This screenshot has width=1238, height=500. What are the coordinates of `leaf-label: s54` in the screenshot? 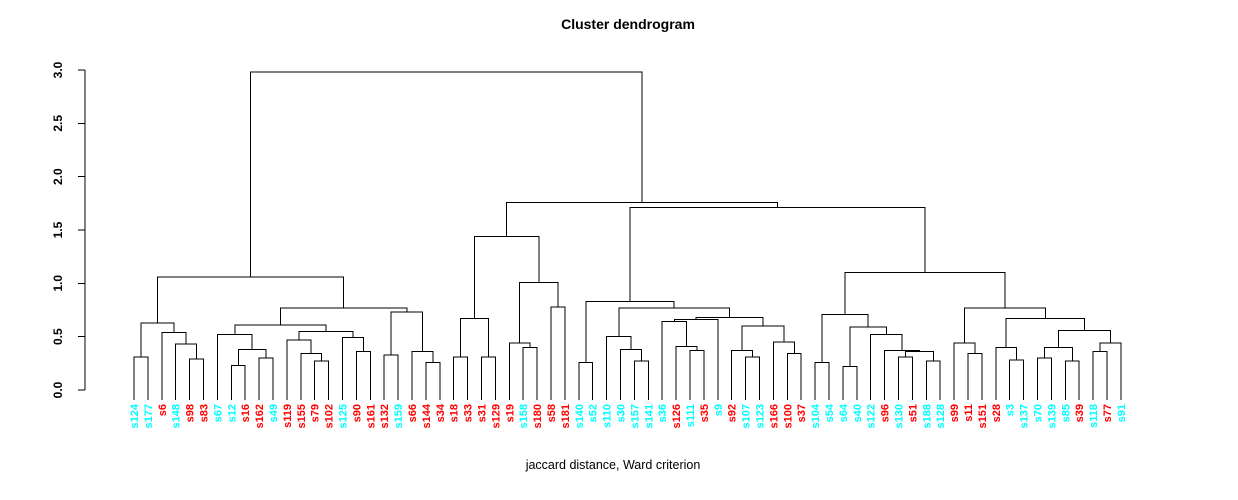 It's located at (830, 412).